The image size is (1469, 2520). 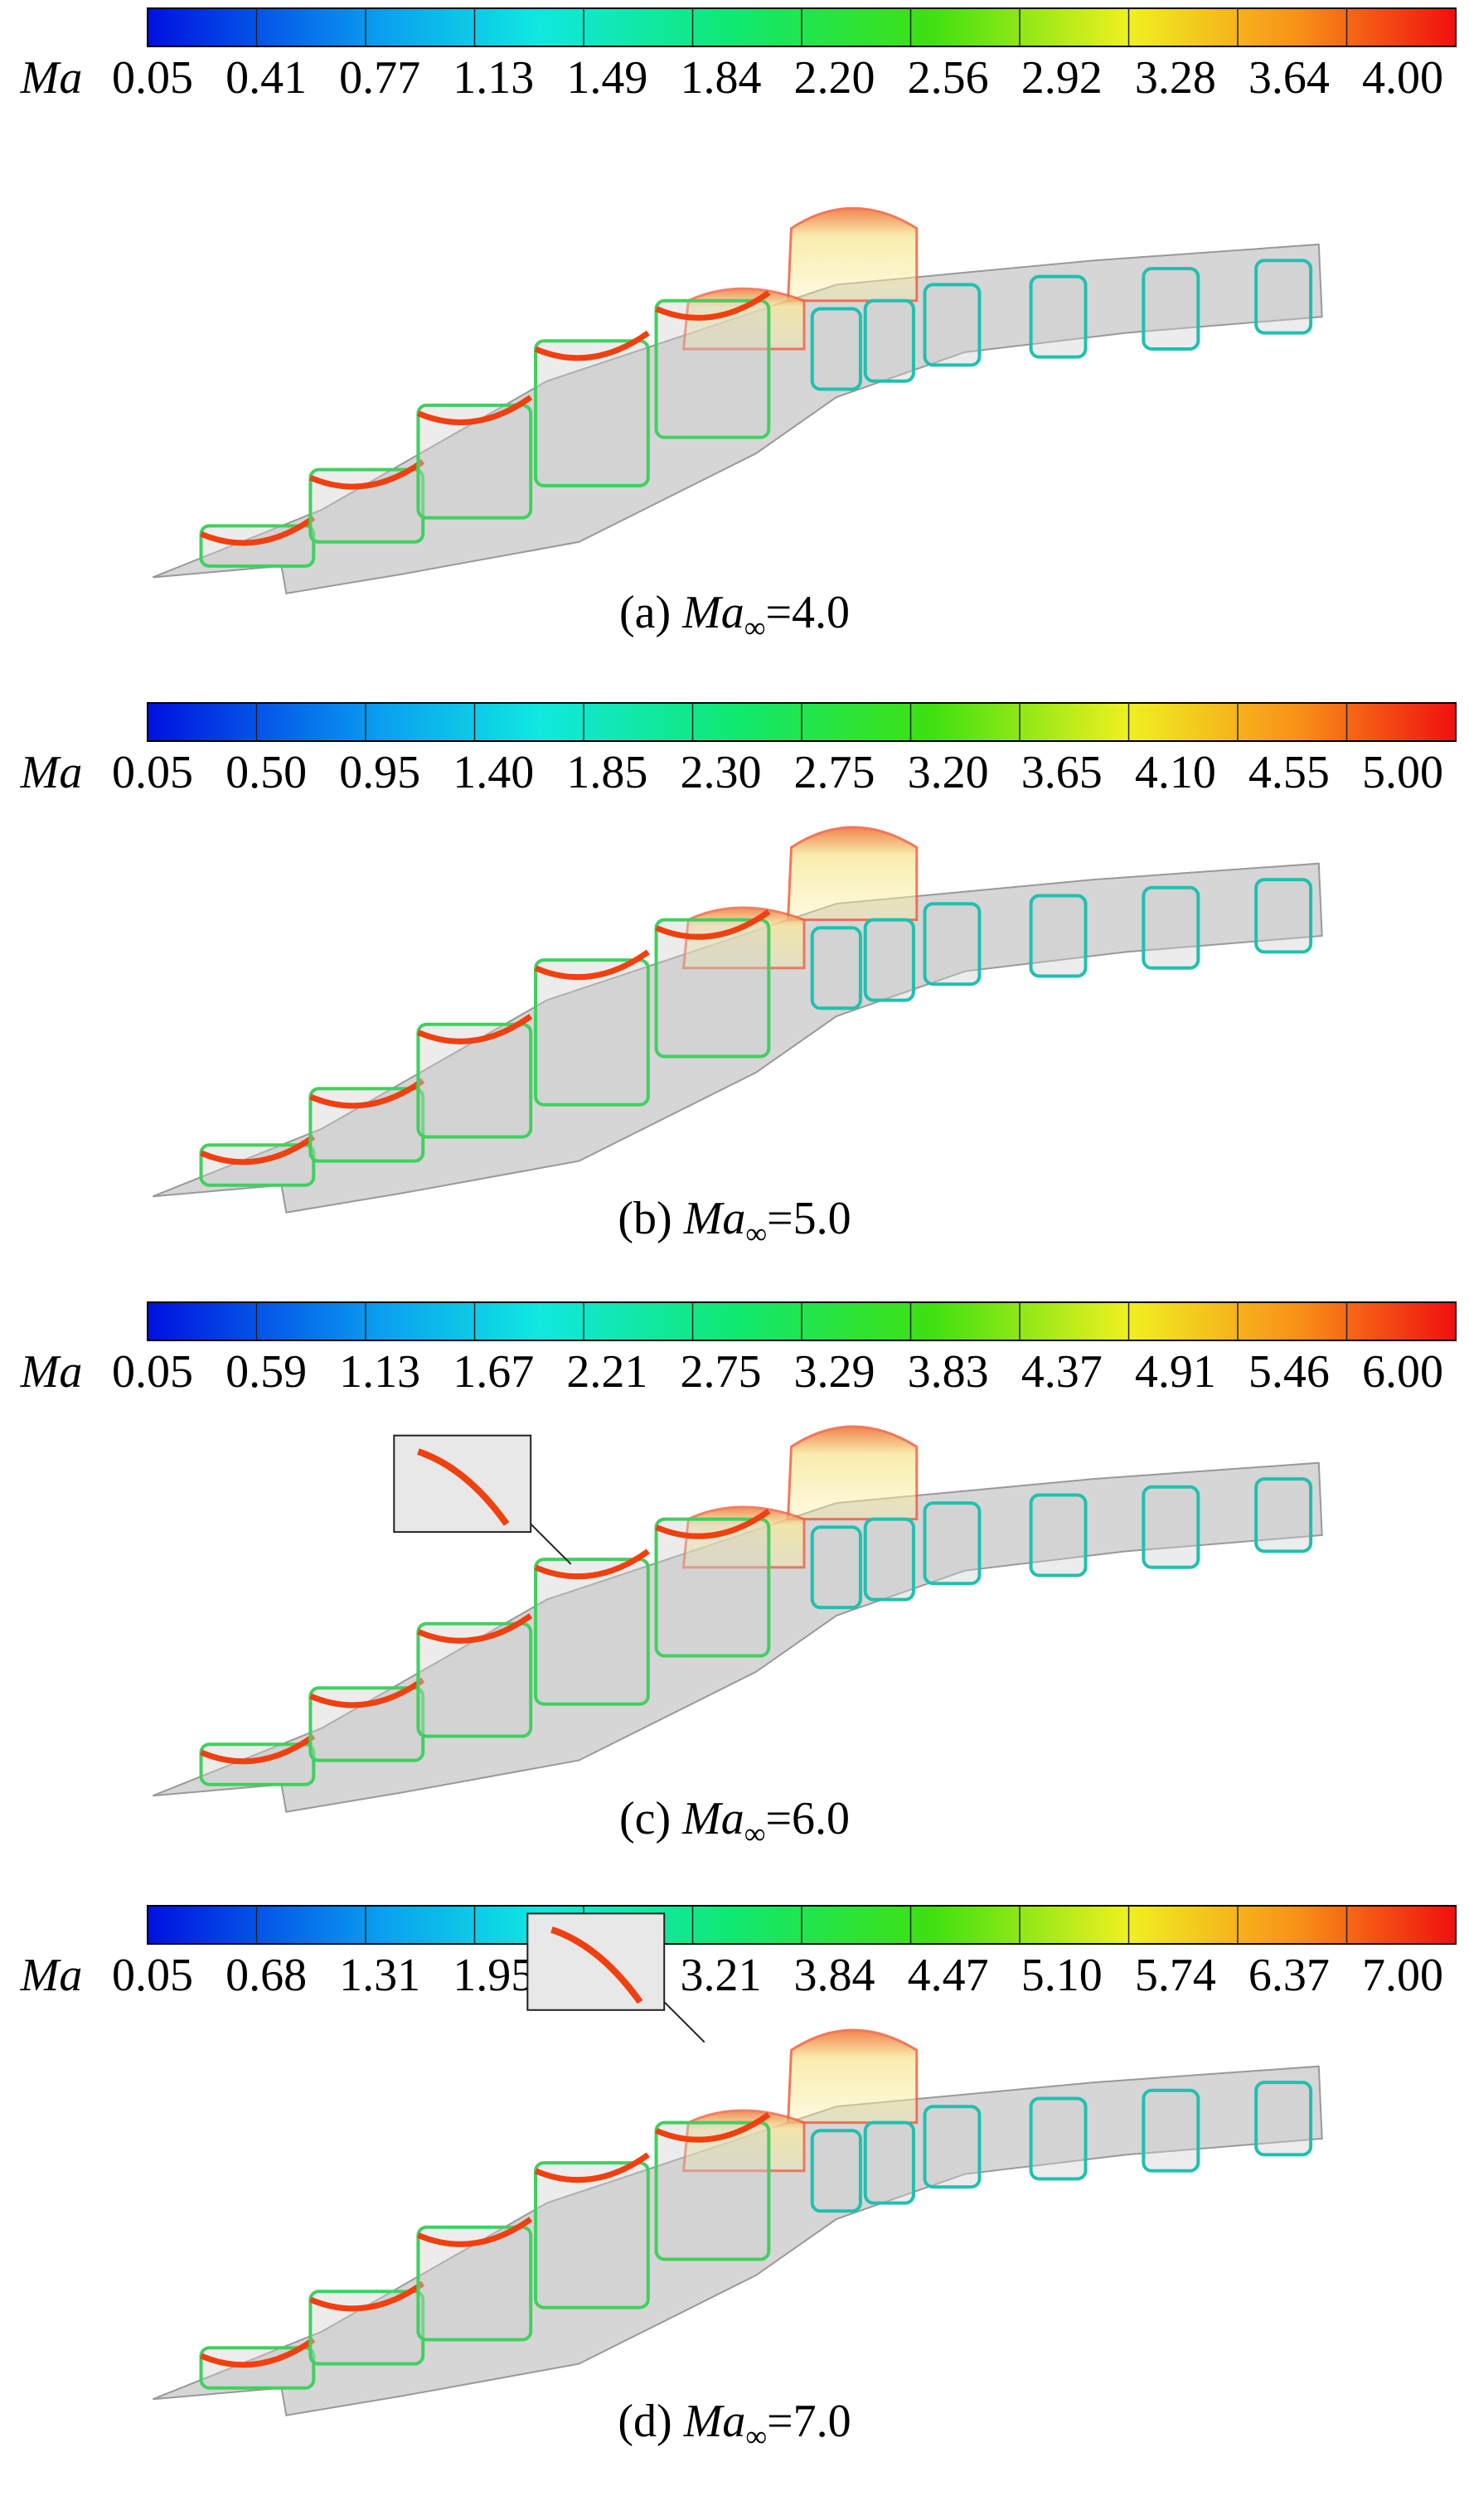 What do you see at coordinates (379, 772) in the screenshot?
I see `colorbar-tick-label: 0.95` at bounding box center [379, 772].